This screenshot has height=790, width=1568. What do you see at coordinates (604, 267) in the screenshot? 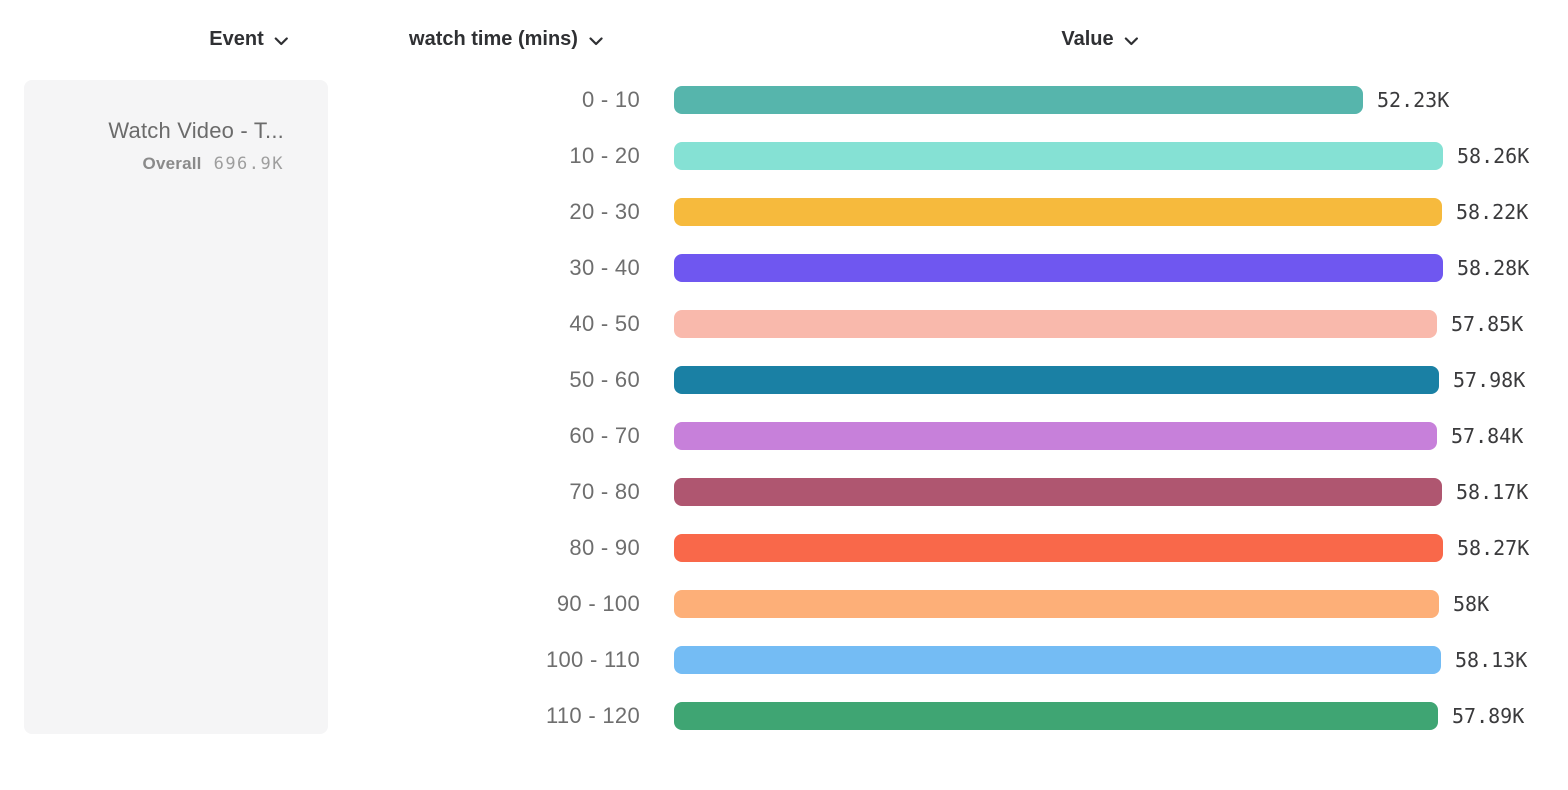
I see `category-label: 30 - 40` at bounding box center [604, 267].